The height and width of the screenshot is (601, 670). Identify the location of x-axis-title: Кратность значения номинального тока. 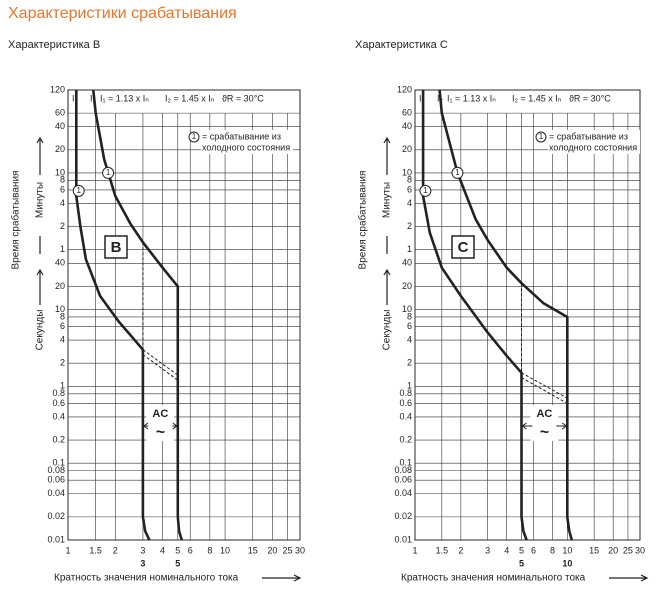
(493, 578).